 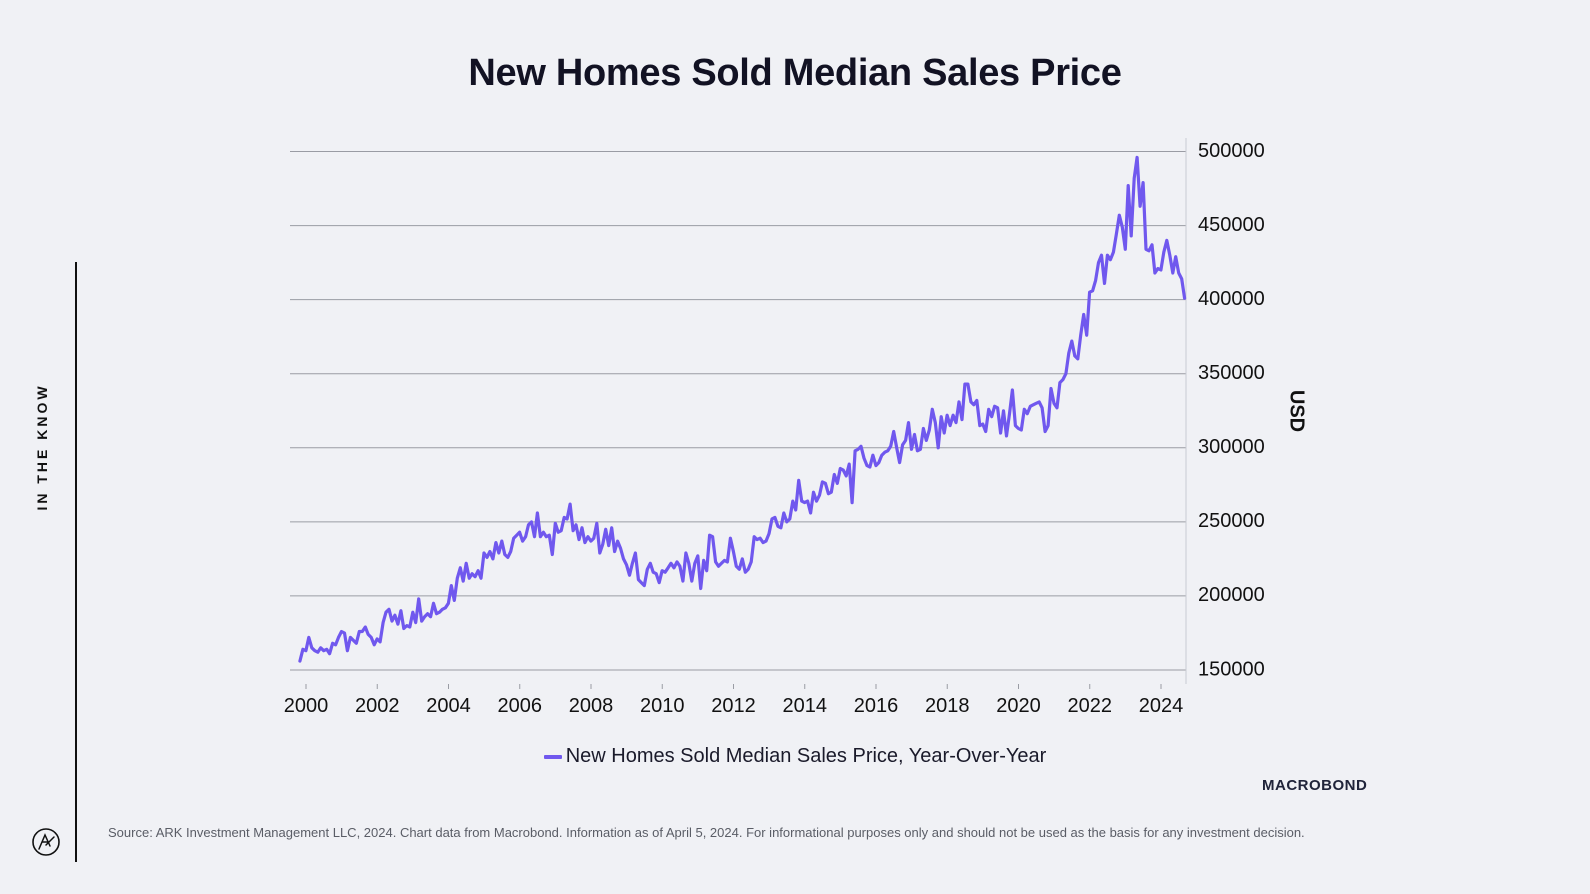 I want to click on x-tick-label: 2004, so click(x=448, y=706).